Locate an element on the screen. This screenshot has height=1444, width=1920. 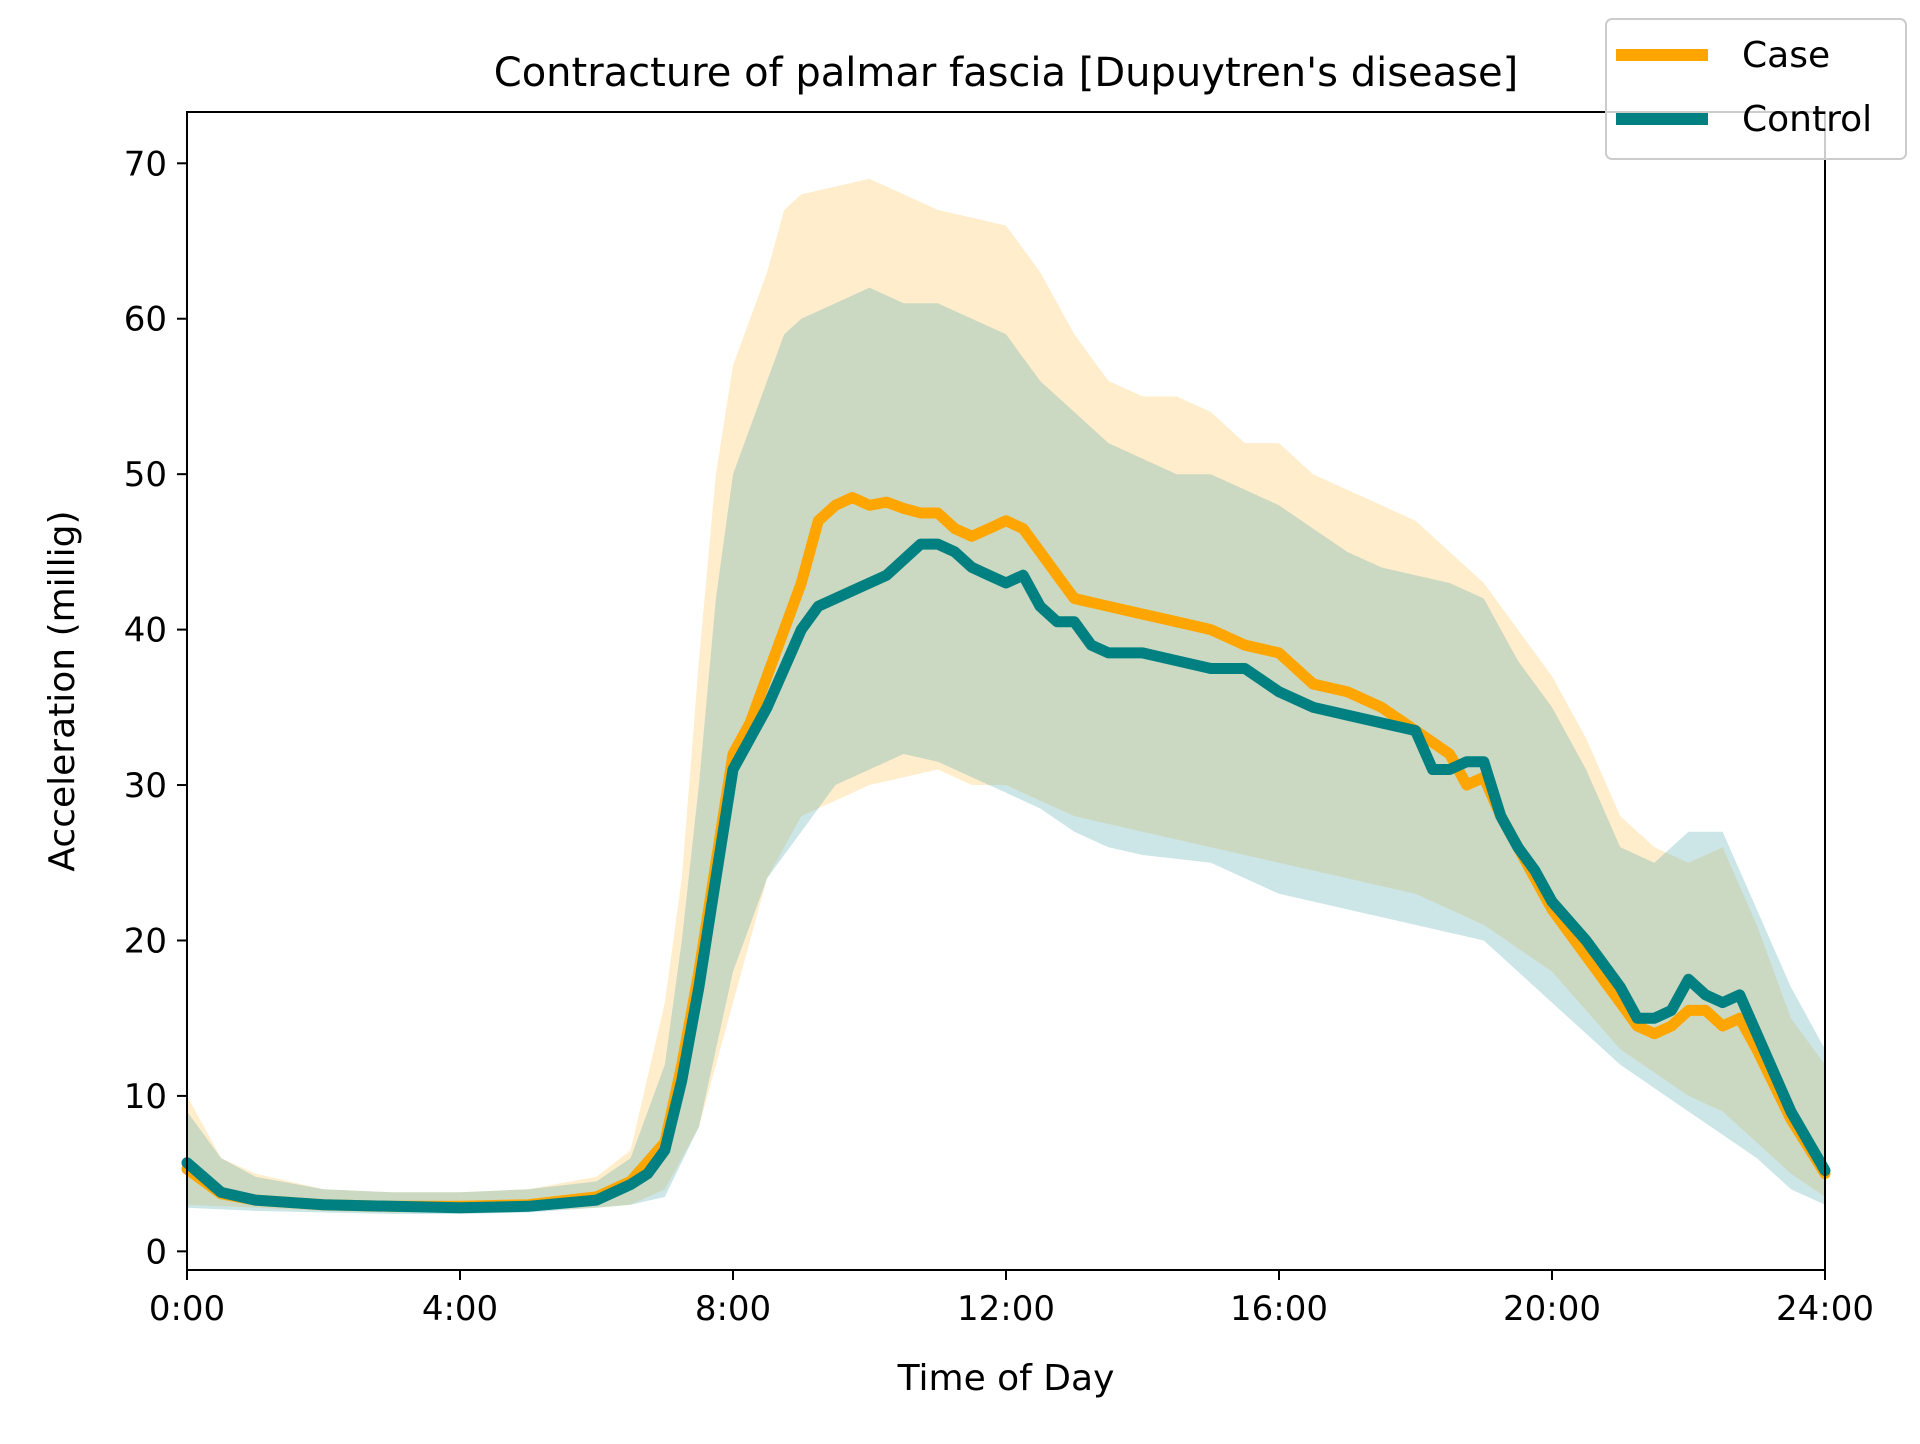
y-axis-ticks: 0 10 20 30 40 50 60 70 is located at coordinates (155, 708).